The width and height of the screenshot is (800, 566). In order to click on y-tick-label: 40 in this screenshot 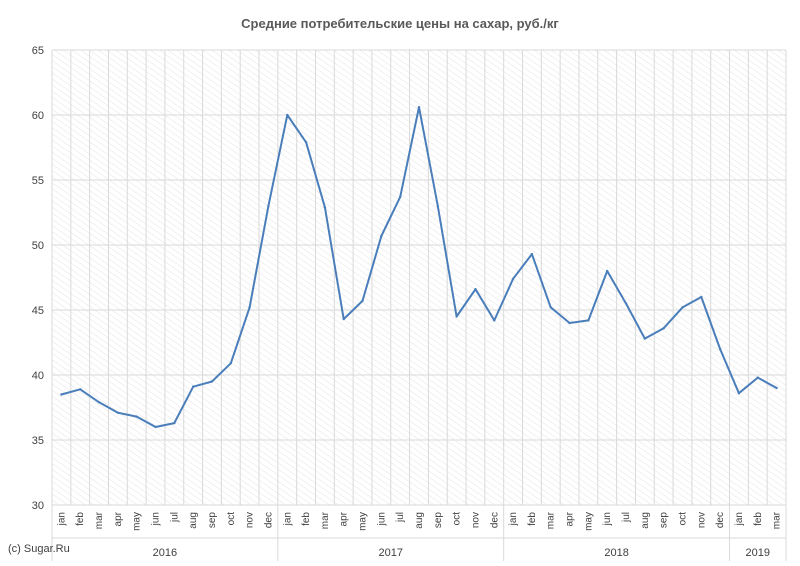, I will do `click(38, 376)`.